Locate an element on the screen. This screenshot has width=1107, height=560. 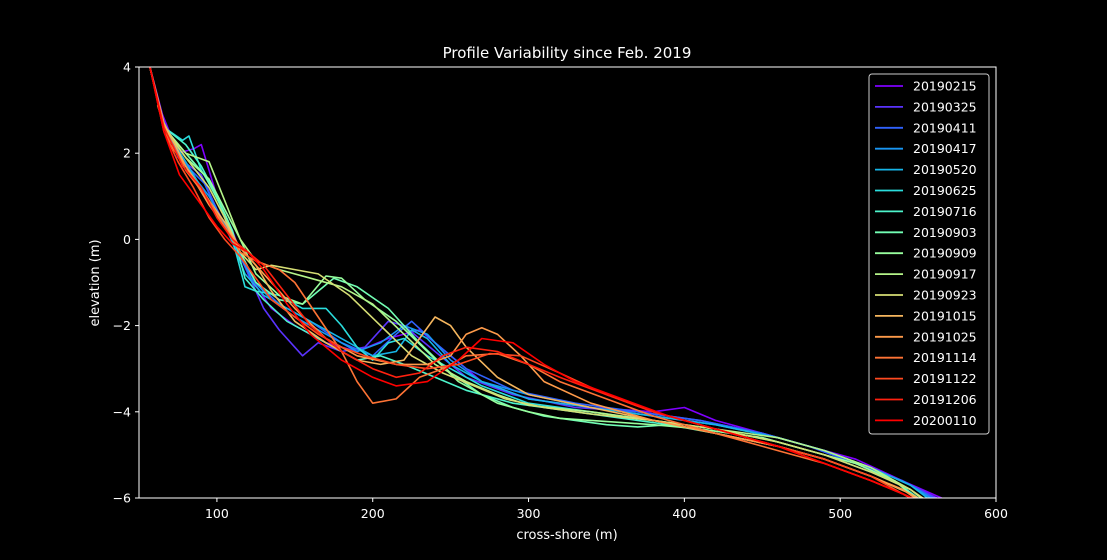
legend-label: 20191206 is located at coordinates (945, 399).